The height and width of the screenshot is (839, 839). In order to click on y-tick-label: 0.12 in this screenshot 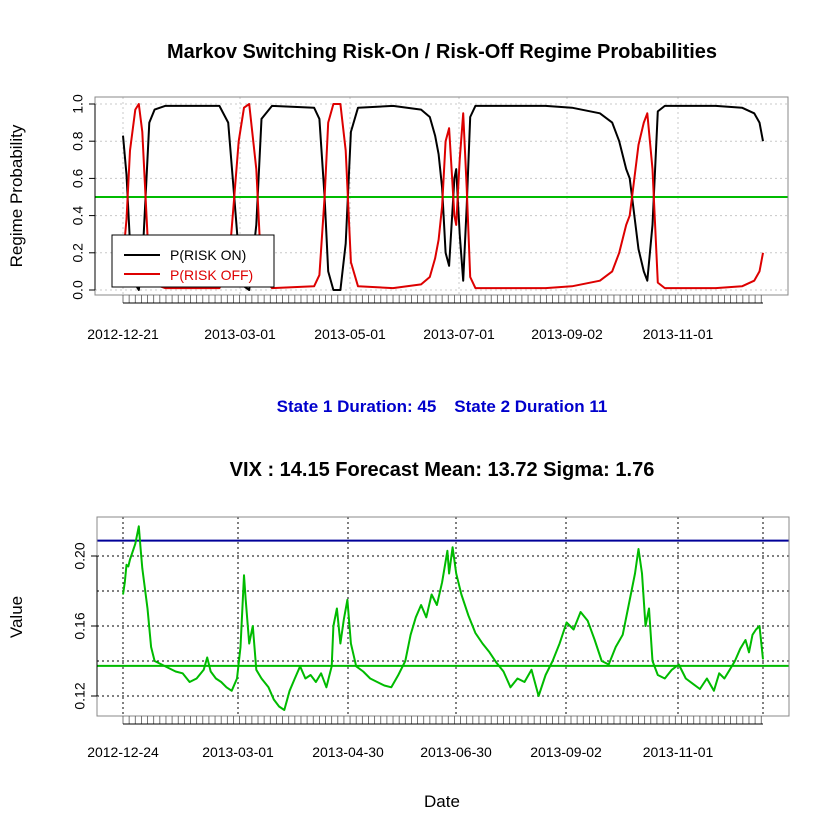, I will do `click(80, 695)`.